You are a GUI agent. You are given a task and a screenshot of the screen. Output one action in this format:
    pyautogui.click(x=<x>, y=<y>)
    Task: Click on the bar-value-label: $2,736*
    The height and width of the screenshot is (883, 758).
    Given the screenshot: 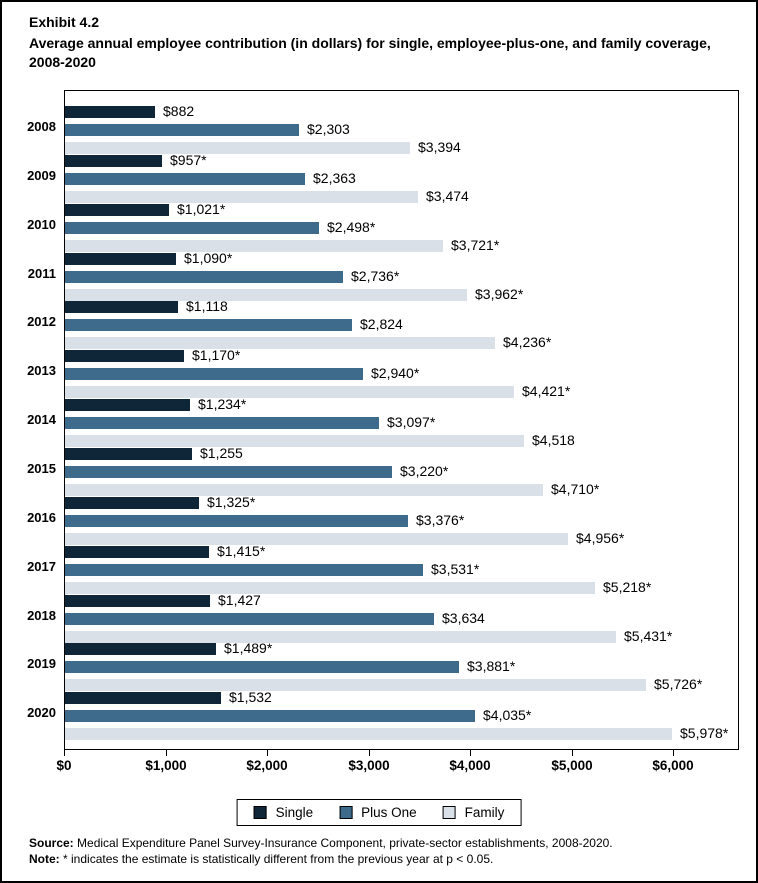 What is the action you would take?
    pyautogui.click(x=375, y=276)
    